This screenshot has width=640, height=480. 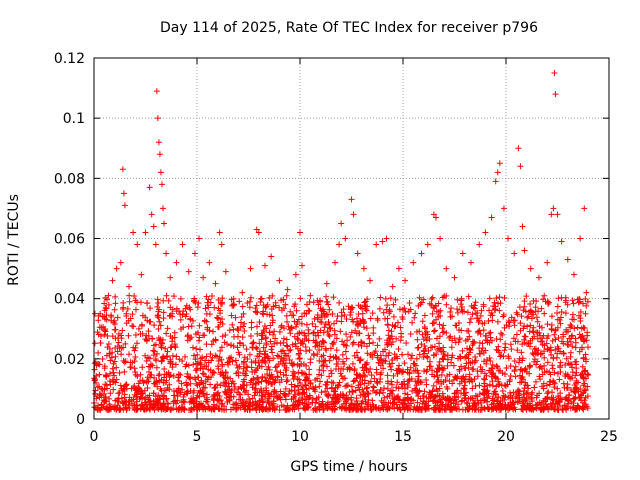 What do you see at coordinates (69, 300) in the screenshot?
I see `y-tick-label: 0.04` at bounding box center [69, 300].